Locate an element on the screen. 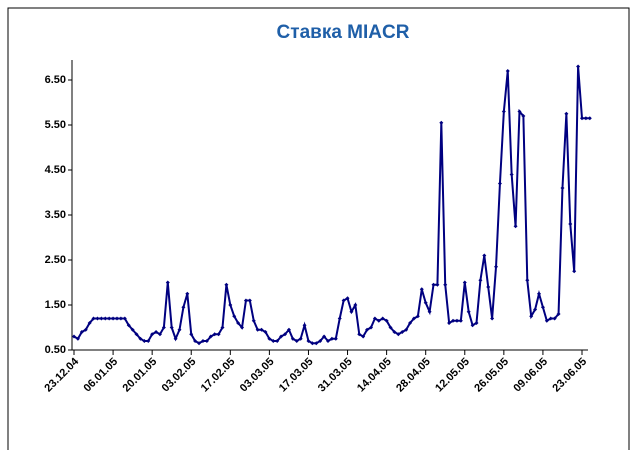 This screenshot has height=450, width=637. y-tick-label: 1.50 is located at coordinates (55, 305).